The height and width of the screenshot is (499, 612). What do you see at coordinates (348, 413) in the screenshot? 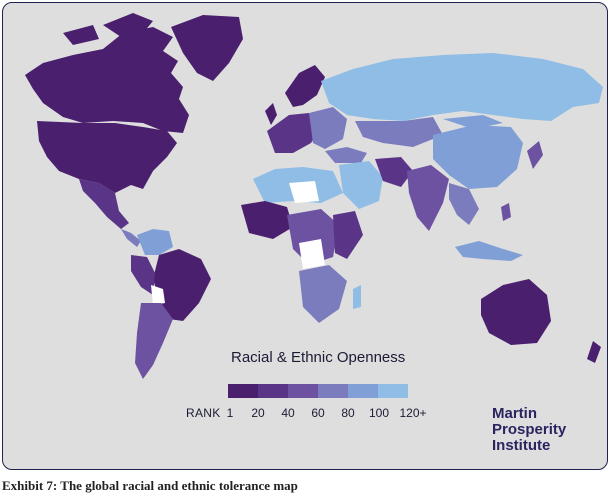
I see `tick-label: 80` at bounding box center [348, 413].